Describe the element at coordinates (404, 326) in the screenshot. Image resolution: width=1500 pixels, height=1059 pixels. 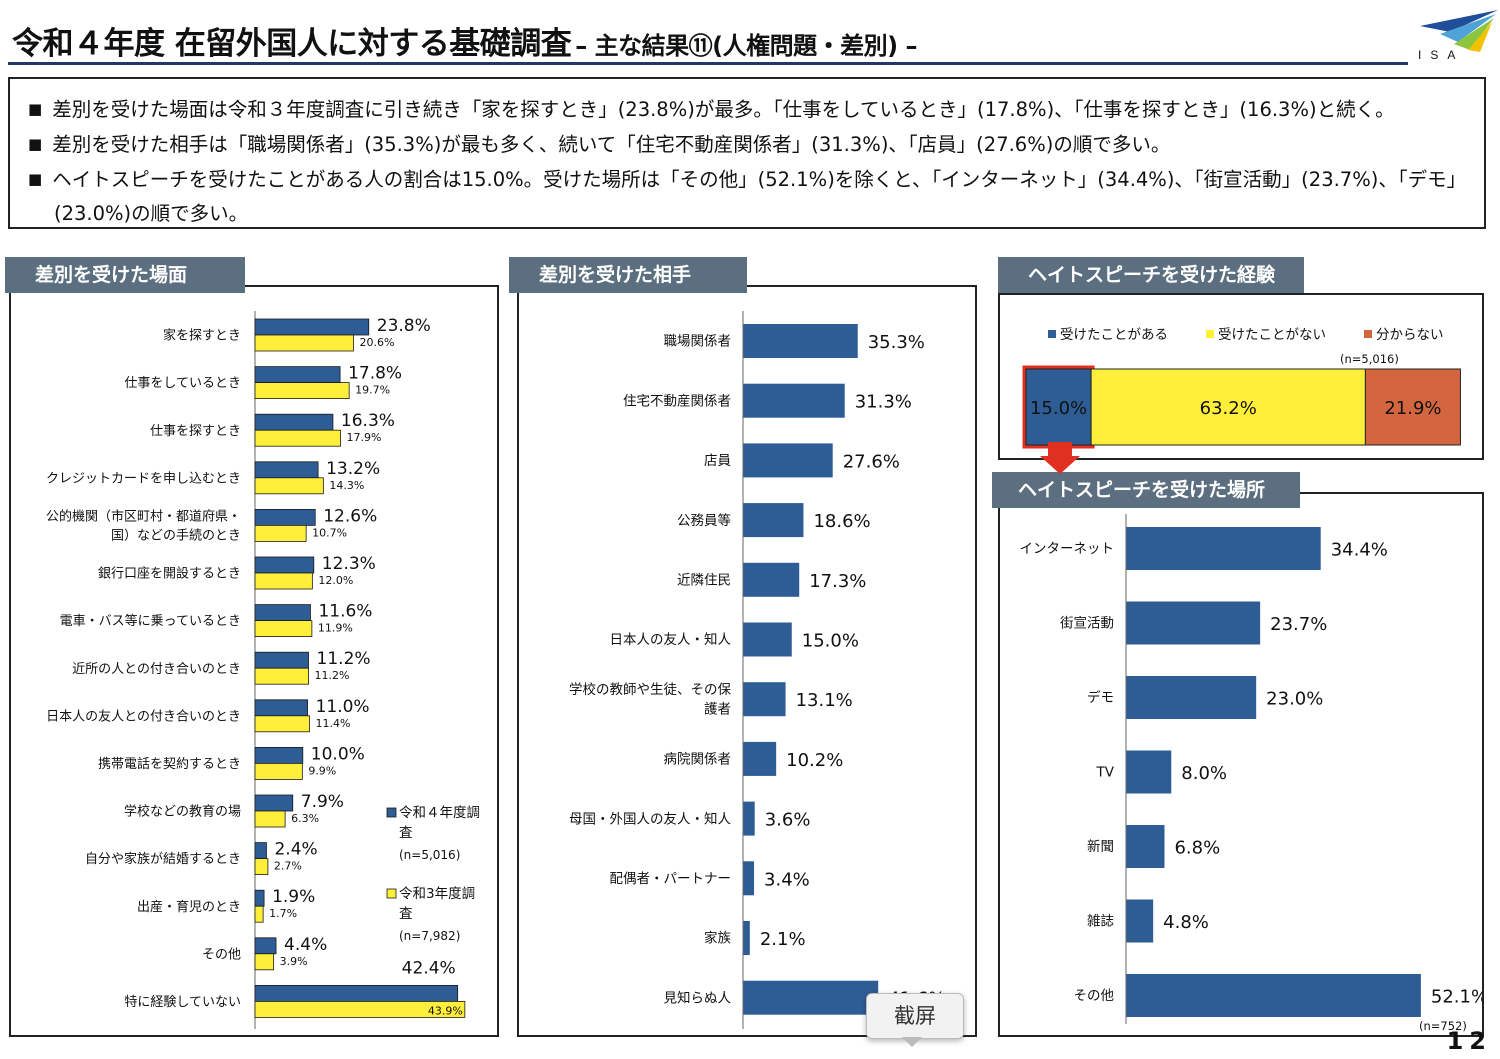
I see `data-label-r4: 23.8%` at that location.